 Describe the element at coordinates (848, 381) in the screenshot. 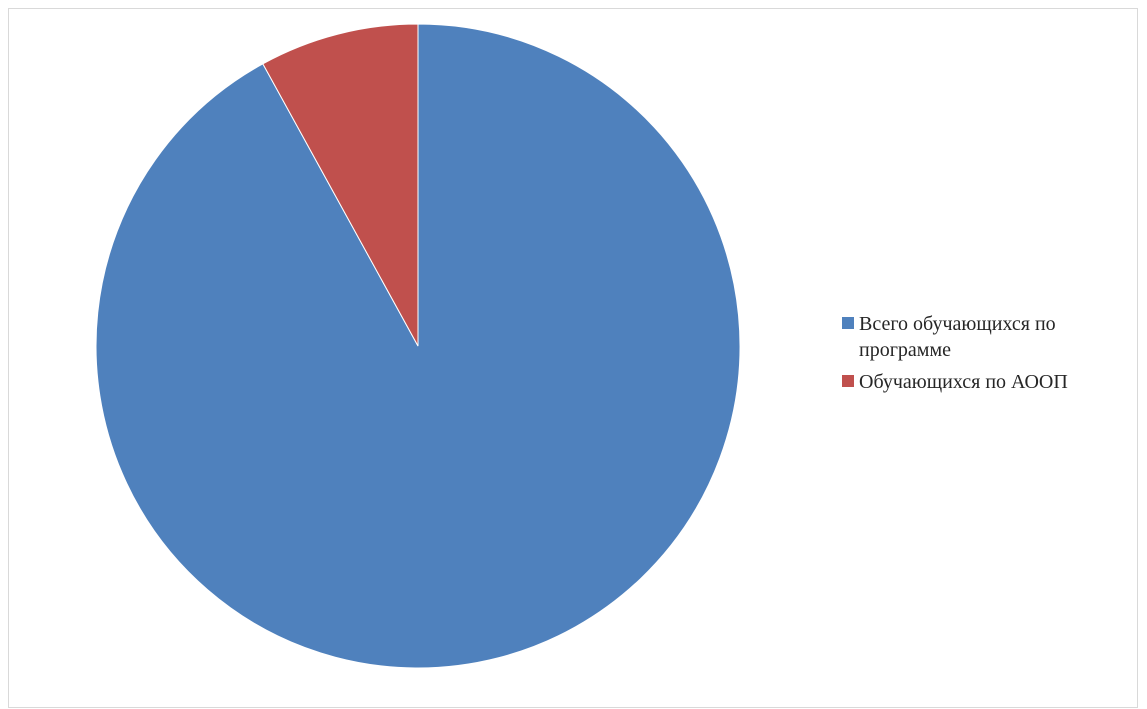

I see `legend-swatch-aoop` at that location.